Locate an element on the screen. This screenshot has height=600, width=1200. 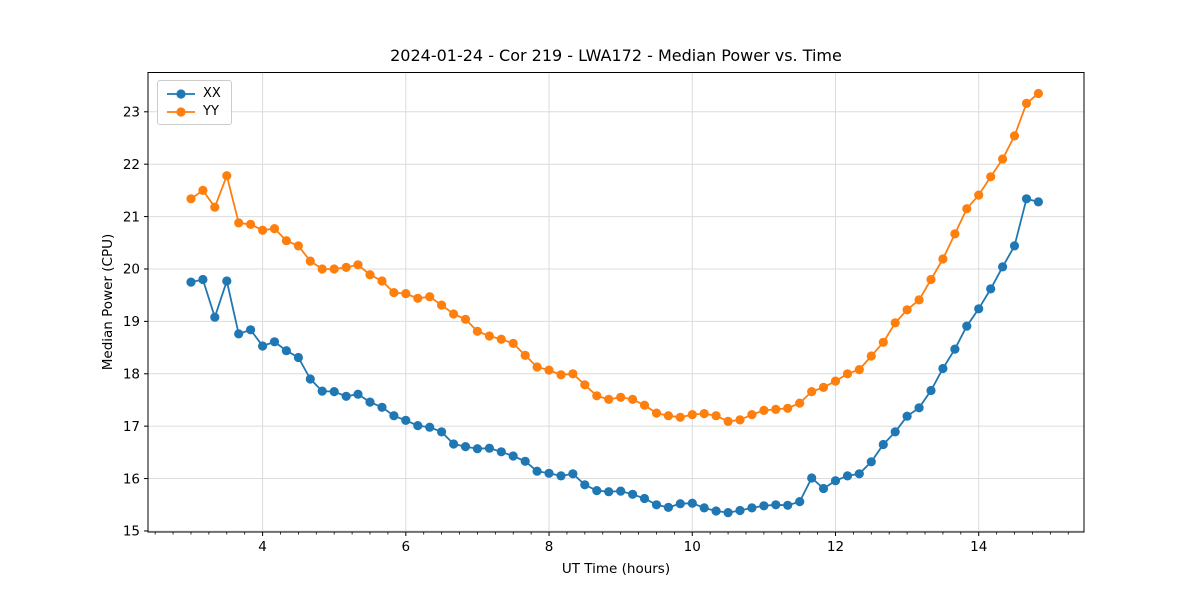
y-tick-label: 22 is located at coordinates (131, 165).